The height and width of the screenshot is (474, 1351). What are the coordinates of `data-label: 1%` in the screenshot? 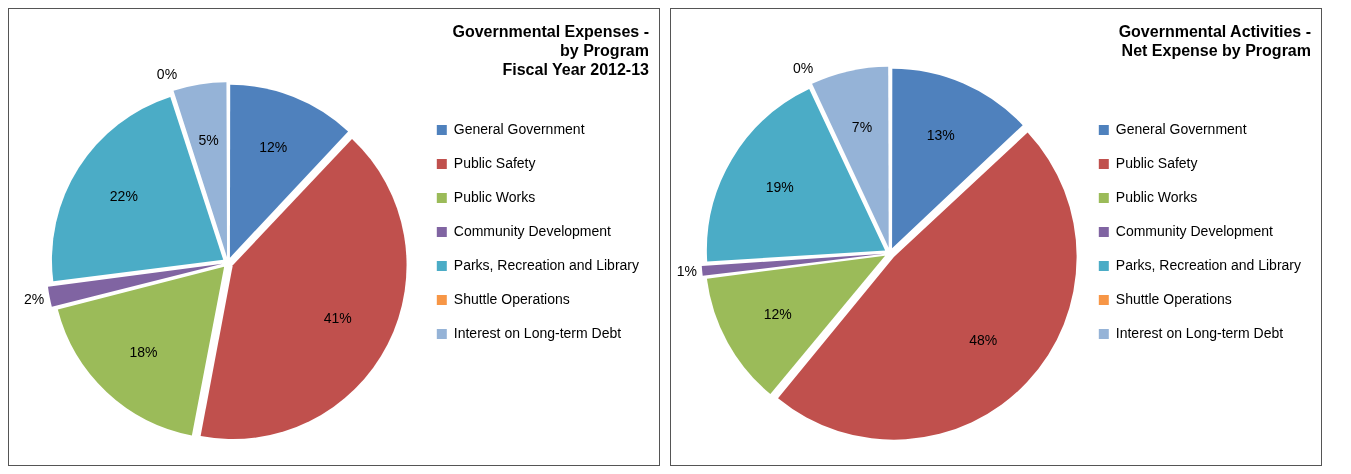 It's located at (687, 271).